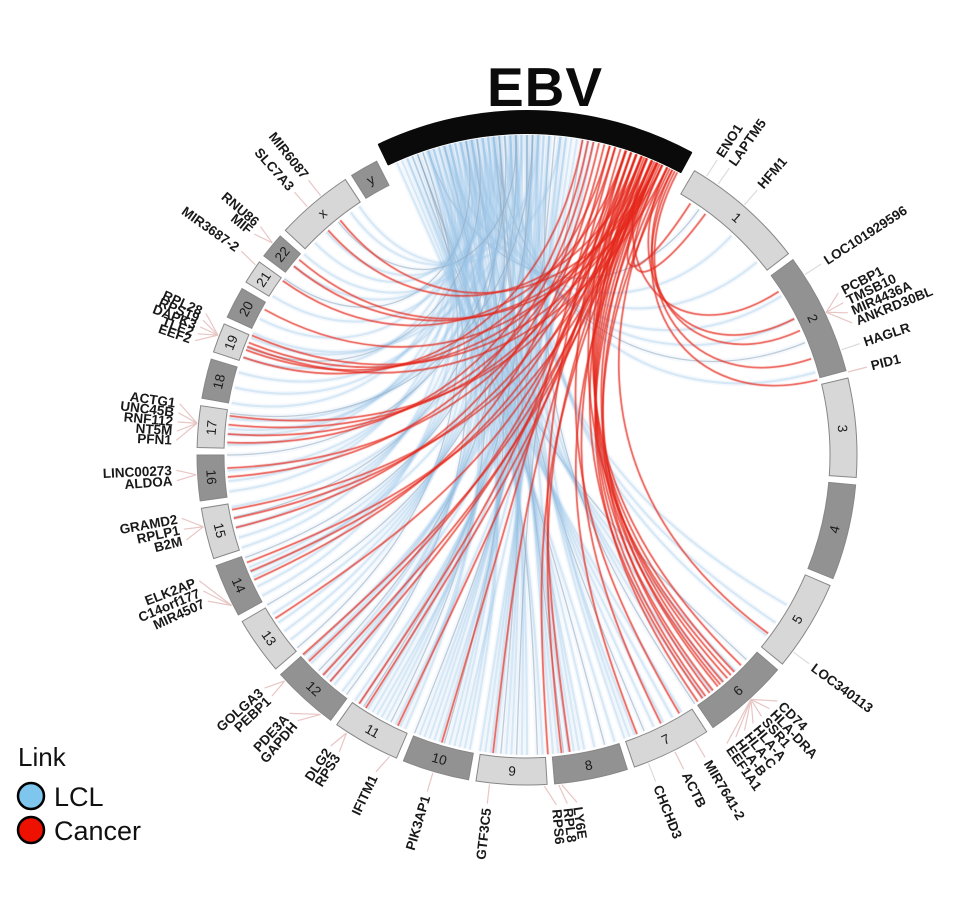 Image resolution: width=973 pixels, height=905 pixels. What do you see at coordinates (263, 279) in the screenshot?
I see `chromosome-label-21: 21` at bounding box center [263, 279].